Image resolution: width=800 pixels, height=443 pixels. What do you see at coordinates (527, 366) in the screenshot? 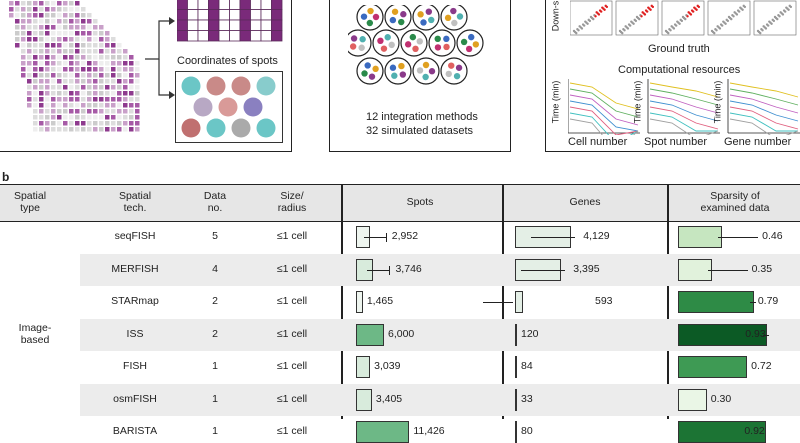
I see `genes-value: 84` at bounding box center [527, 366].